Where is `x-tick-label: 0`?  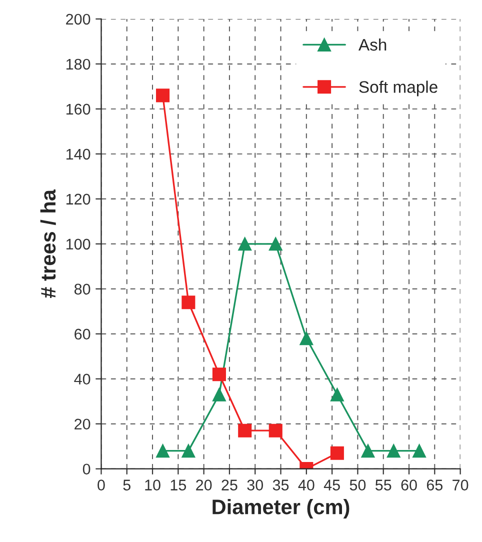
x-tick-label: 0 is located at coordinates (101, 485).